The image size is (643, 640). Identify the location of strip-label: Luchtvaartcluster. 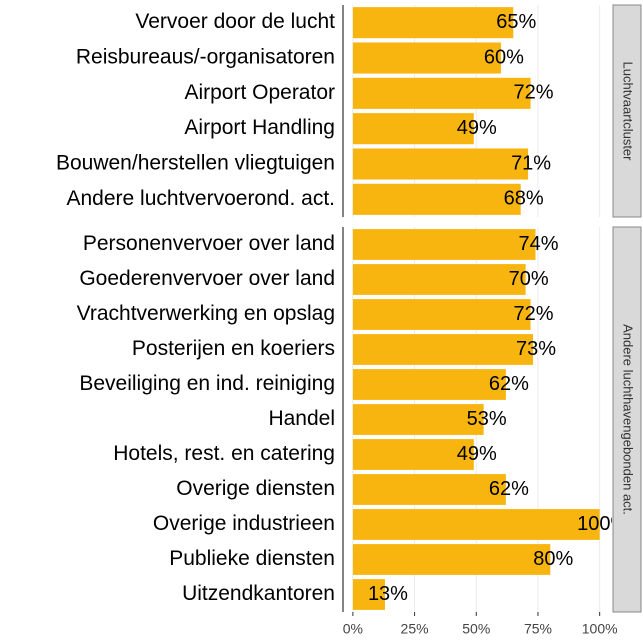
(628, 112).